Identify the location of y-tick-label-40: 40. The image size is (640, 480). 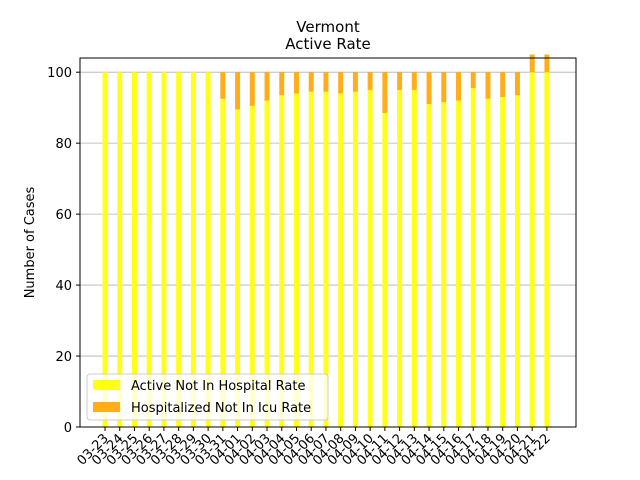
(63, 286).